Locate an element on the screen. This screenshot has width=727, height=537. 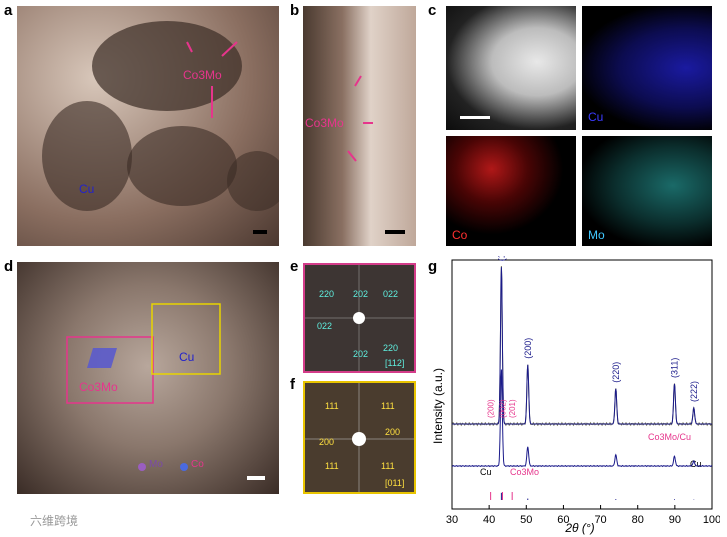
haadf-image-c is located at coordinates (511, 68).